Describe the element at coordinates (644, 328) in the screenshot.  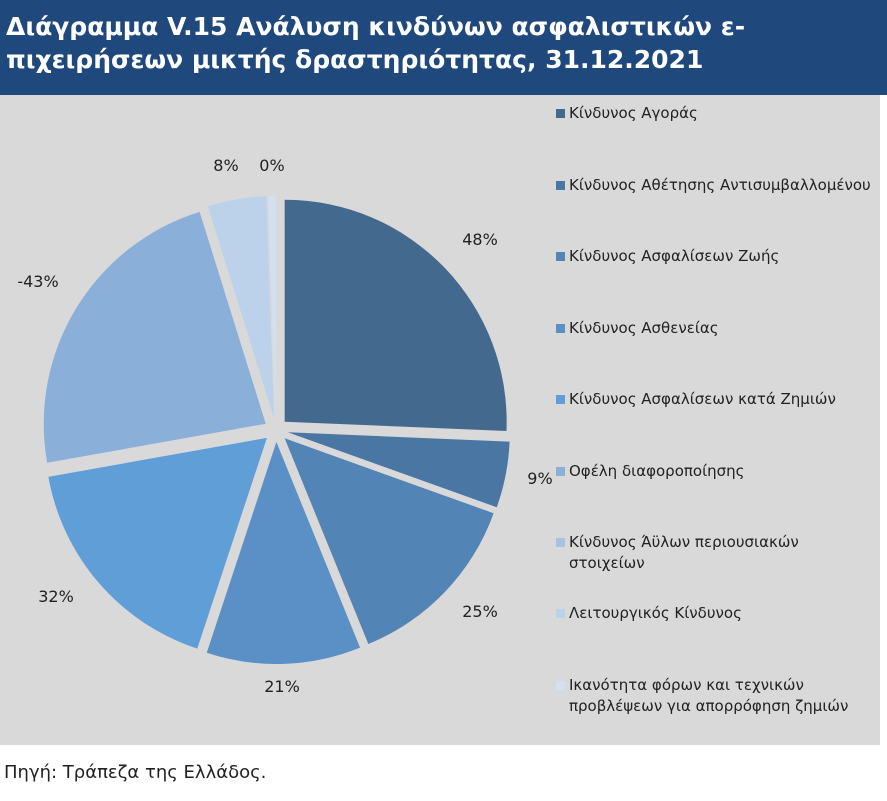
I see `legend-label: Κίνδυνος Ασθενείας` at that location.